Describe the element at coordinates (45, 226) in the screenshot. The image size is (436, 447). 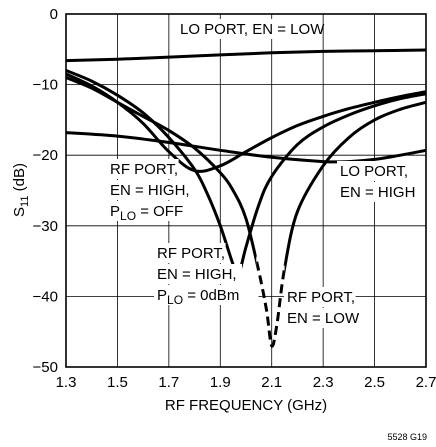
I see `y-tick-label: −30` at that location.